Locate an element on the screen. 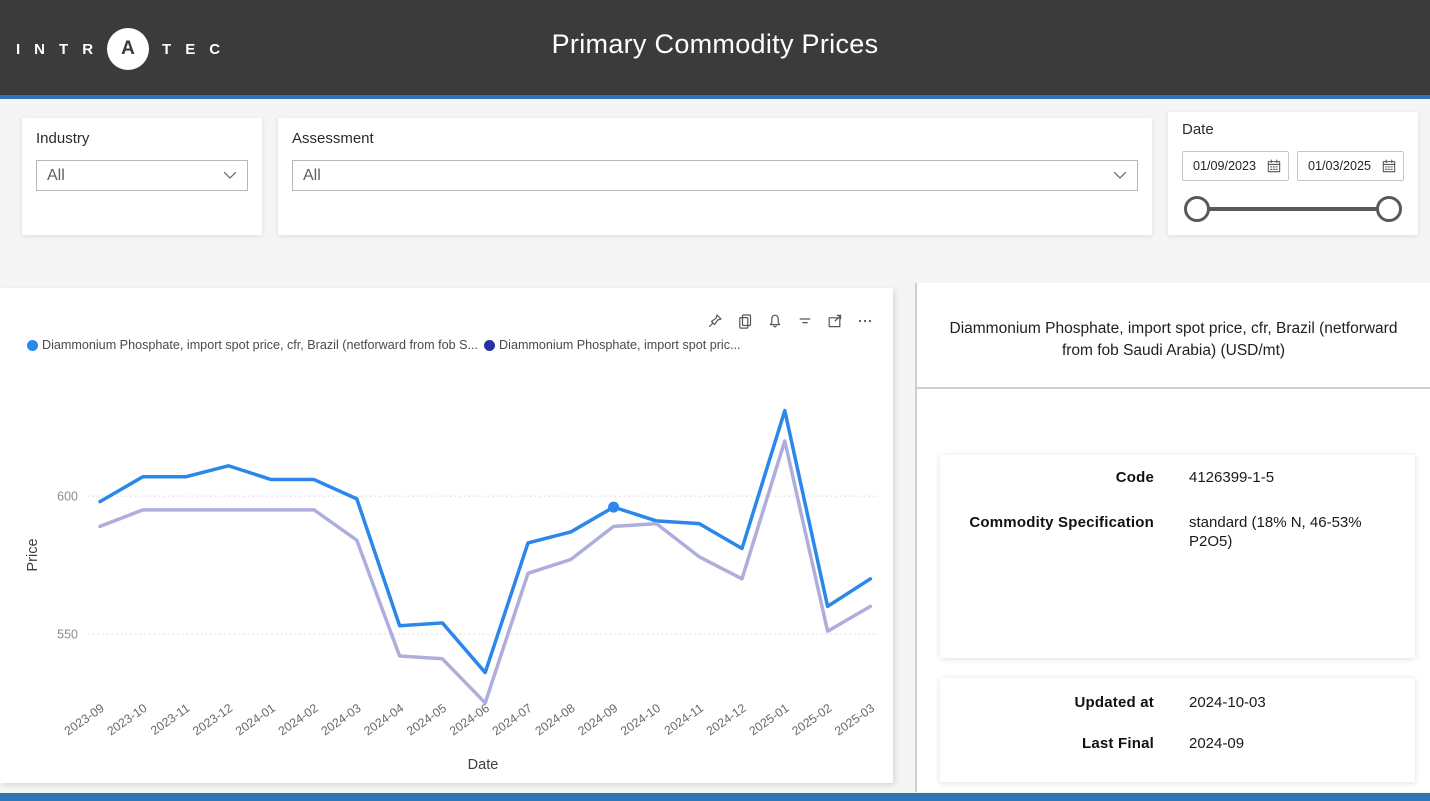  page-title: Primary Commodity Prices is located at coordinates (715, 44).